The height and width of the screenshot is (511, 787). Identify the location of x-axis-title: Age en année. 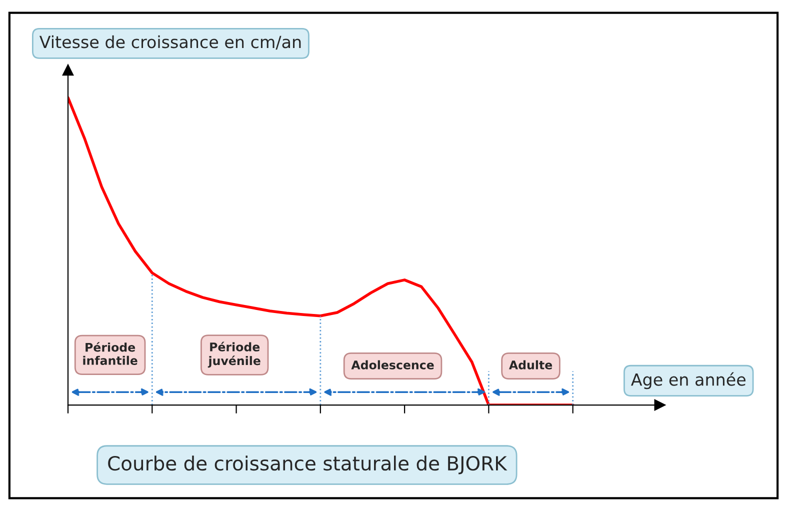
(688, 381).